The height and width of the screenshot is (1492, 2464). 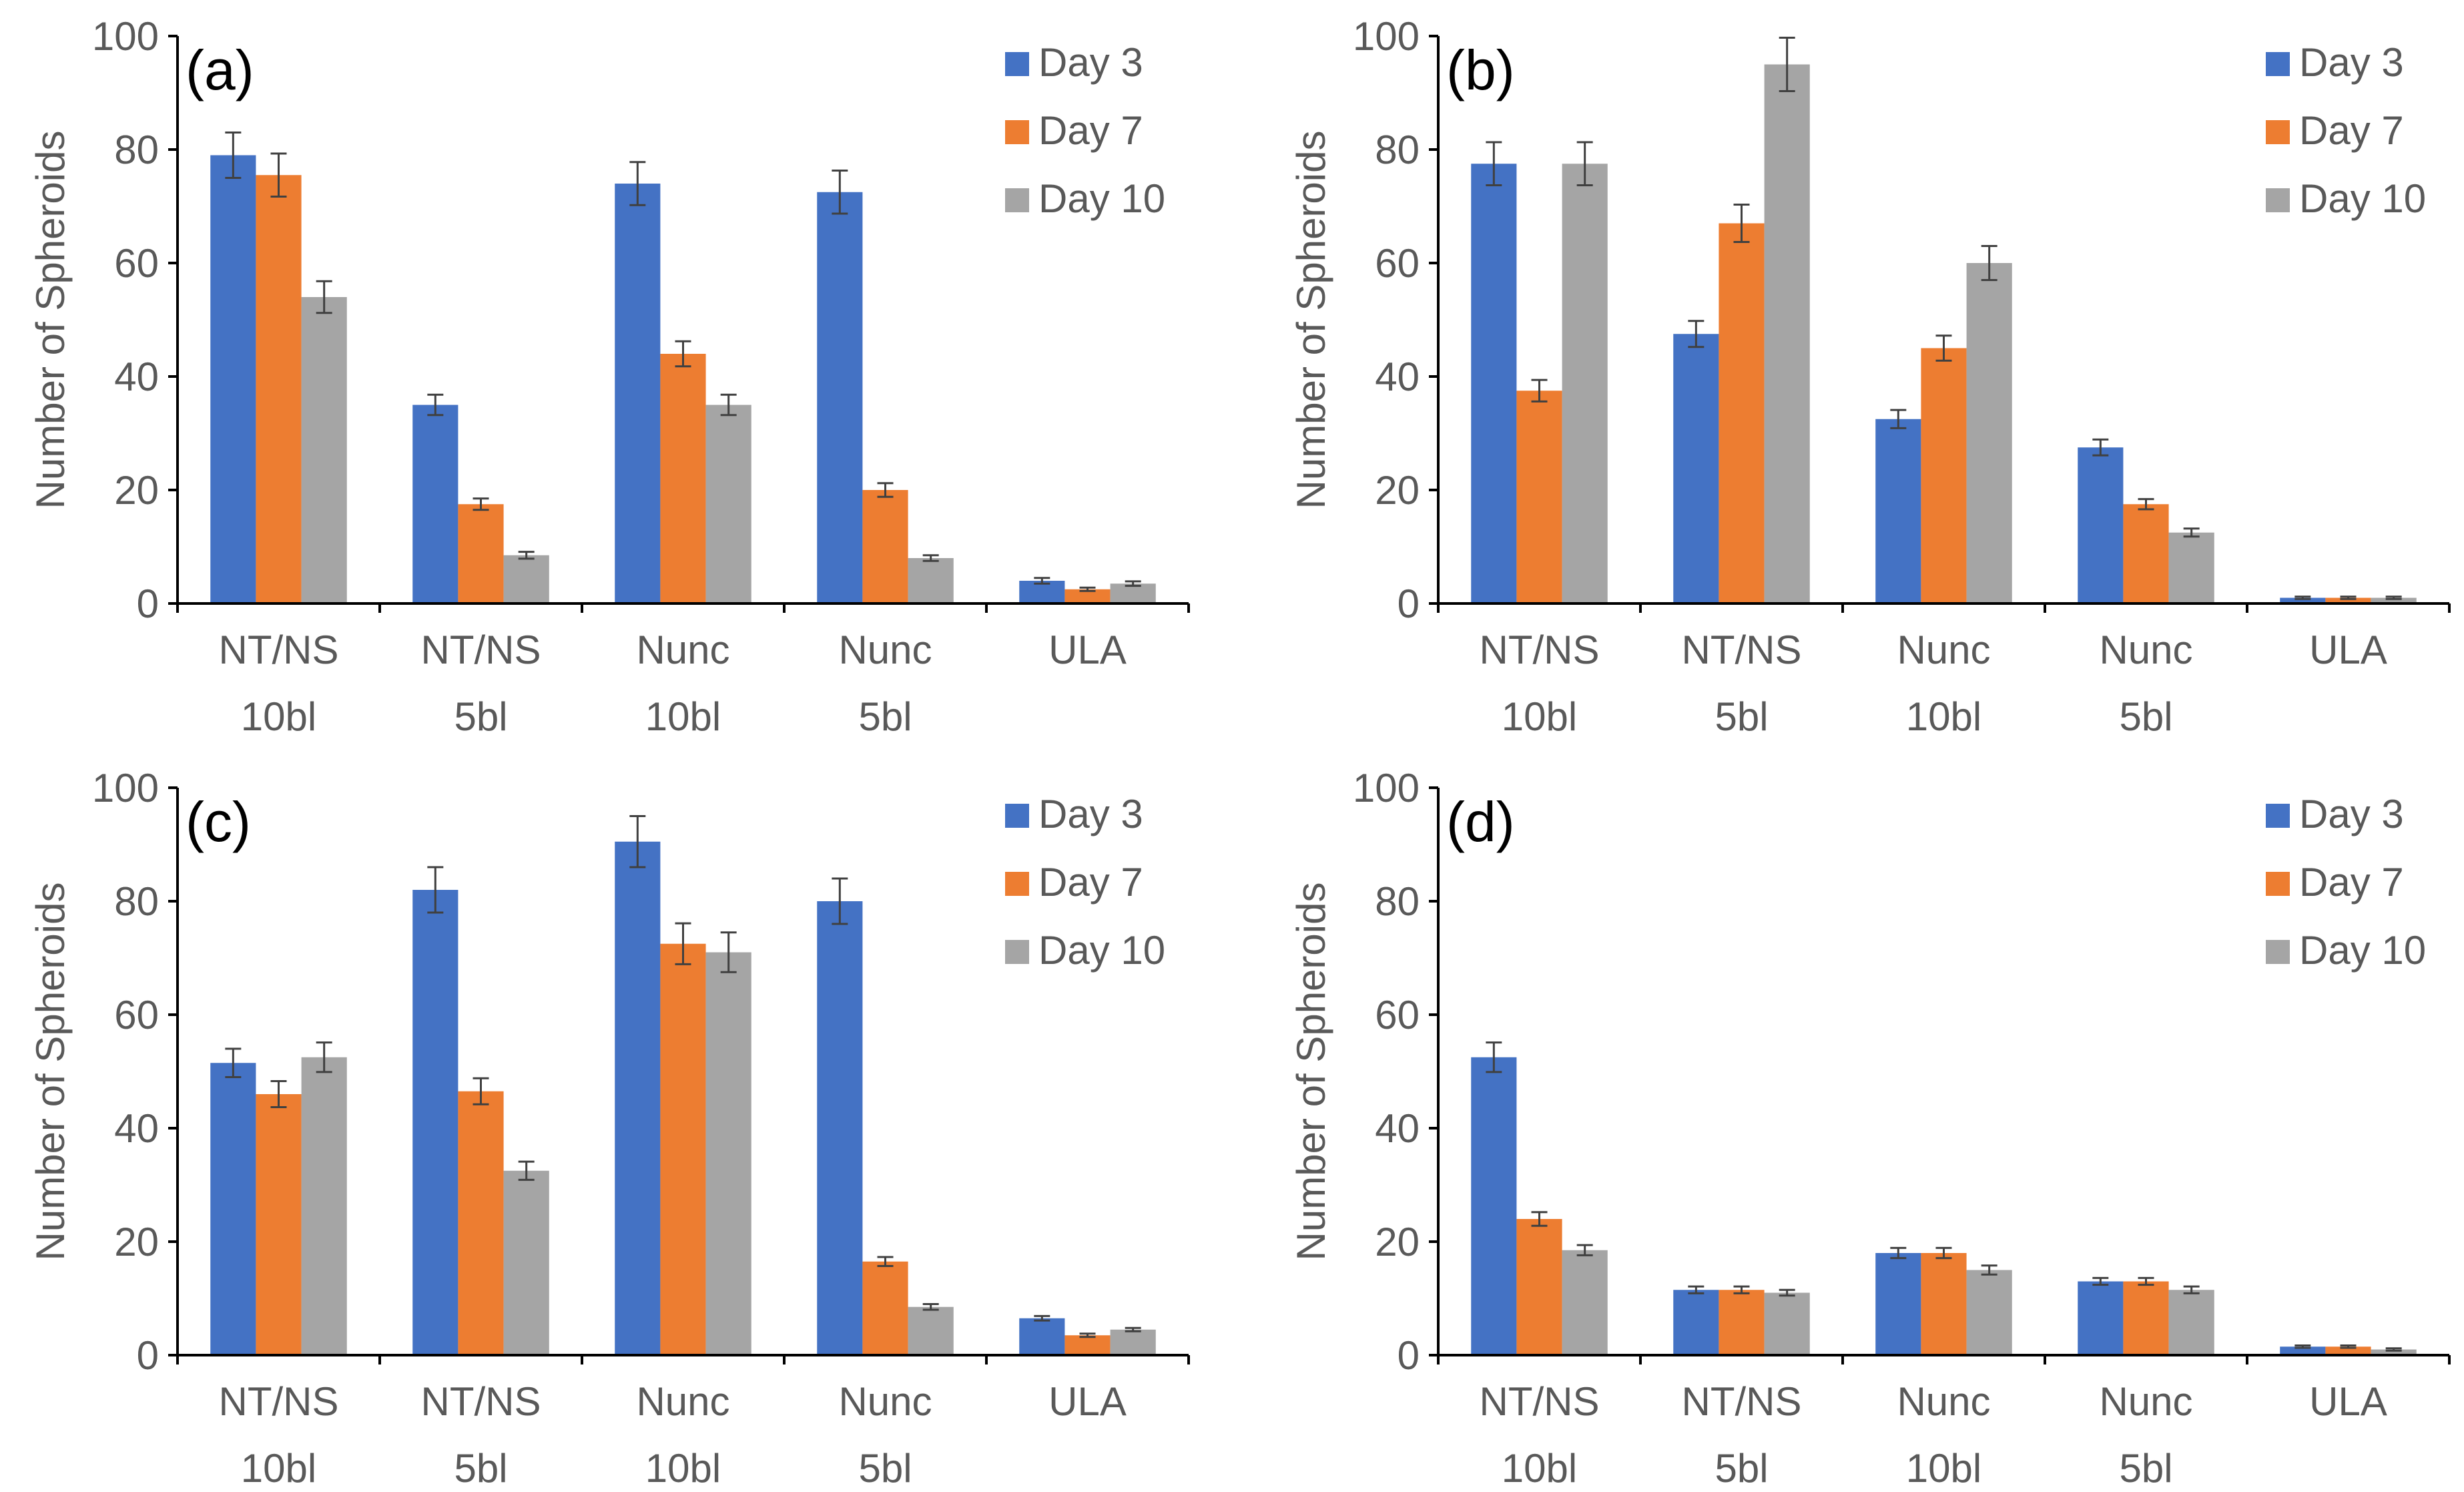 What do you see at coordinates (50, 1072) in the screenshot?
I see `y-axis-label: Number of Spheroids` at bounding box center [50, 1072].